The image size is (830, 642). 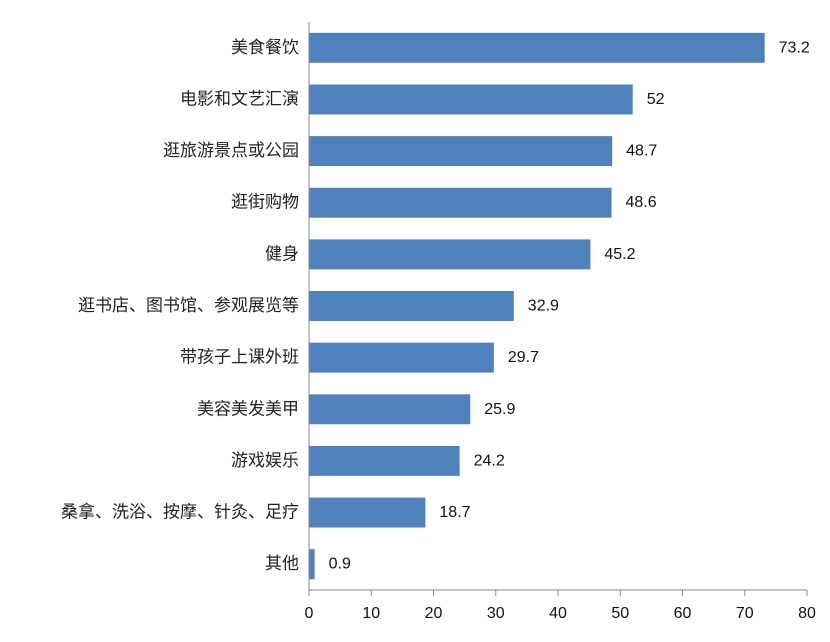 I want to click on x-tick-label: 80, so click(x=807, y=613).